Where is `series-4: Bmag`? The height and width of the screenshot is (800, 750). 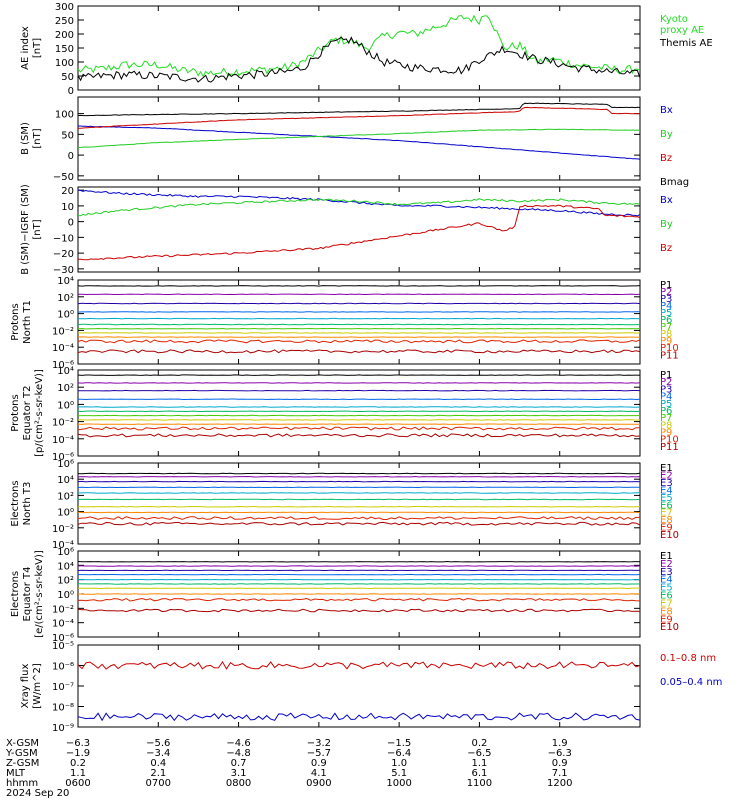 series-4: Bmag is located at coordinates (383, 145).